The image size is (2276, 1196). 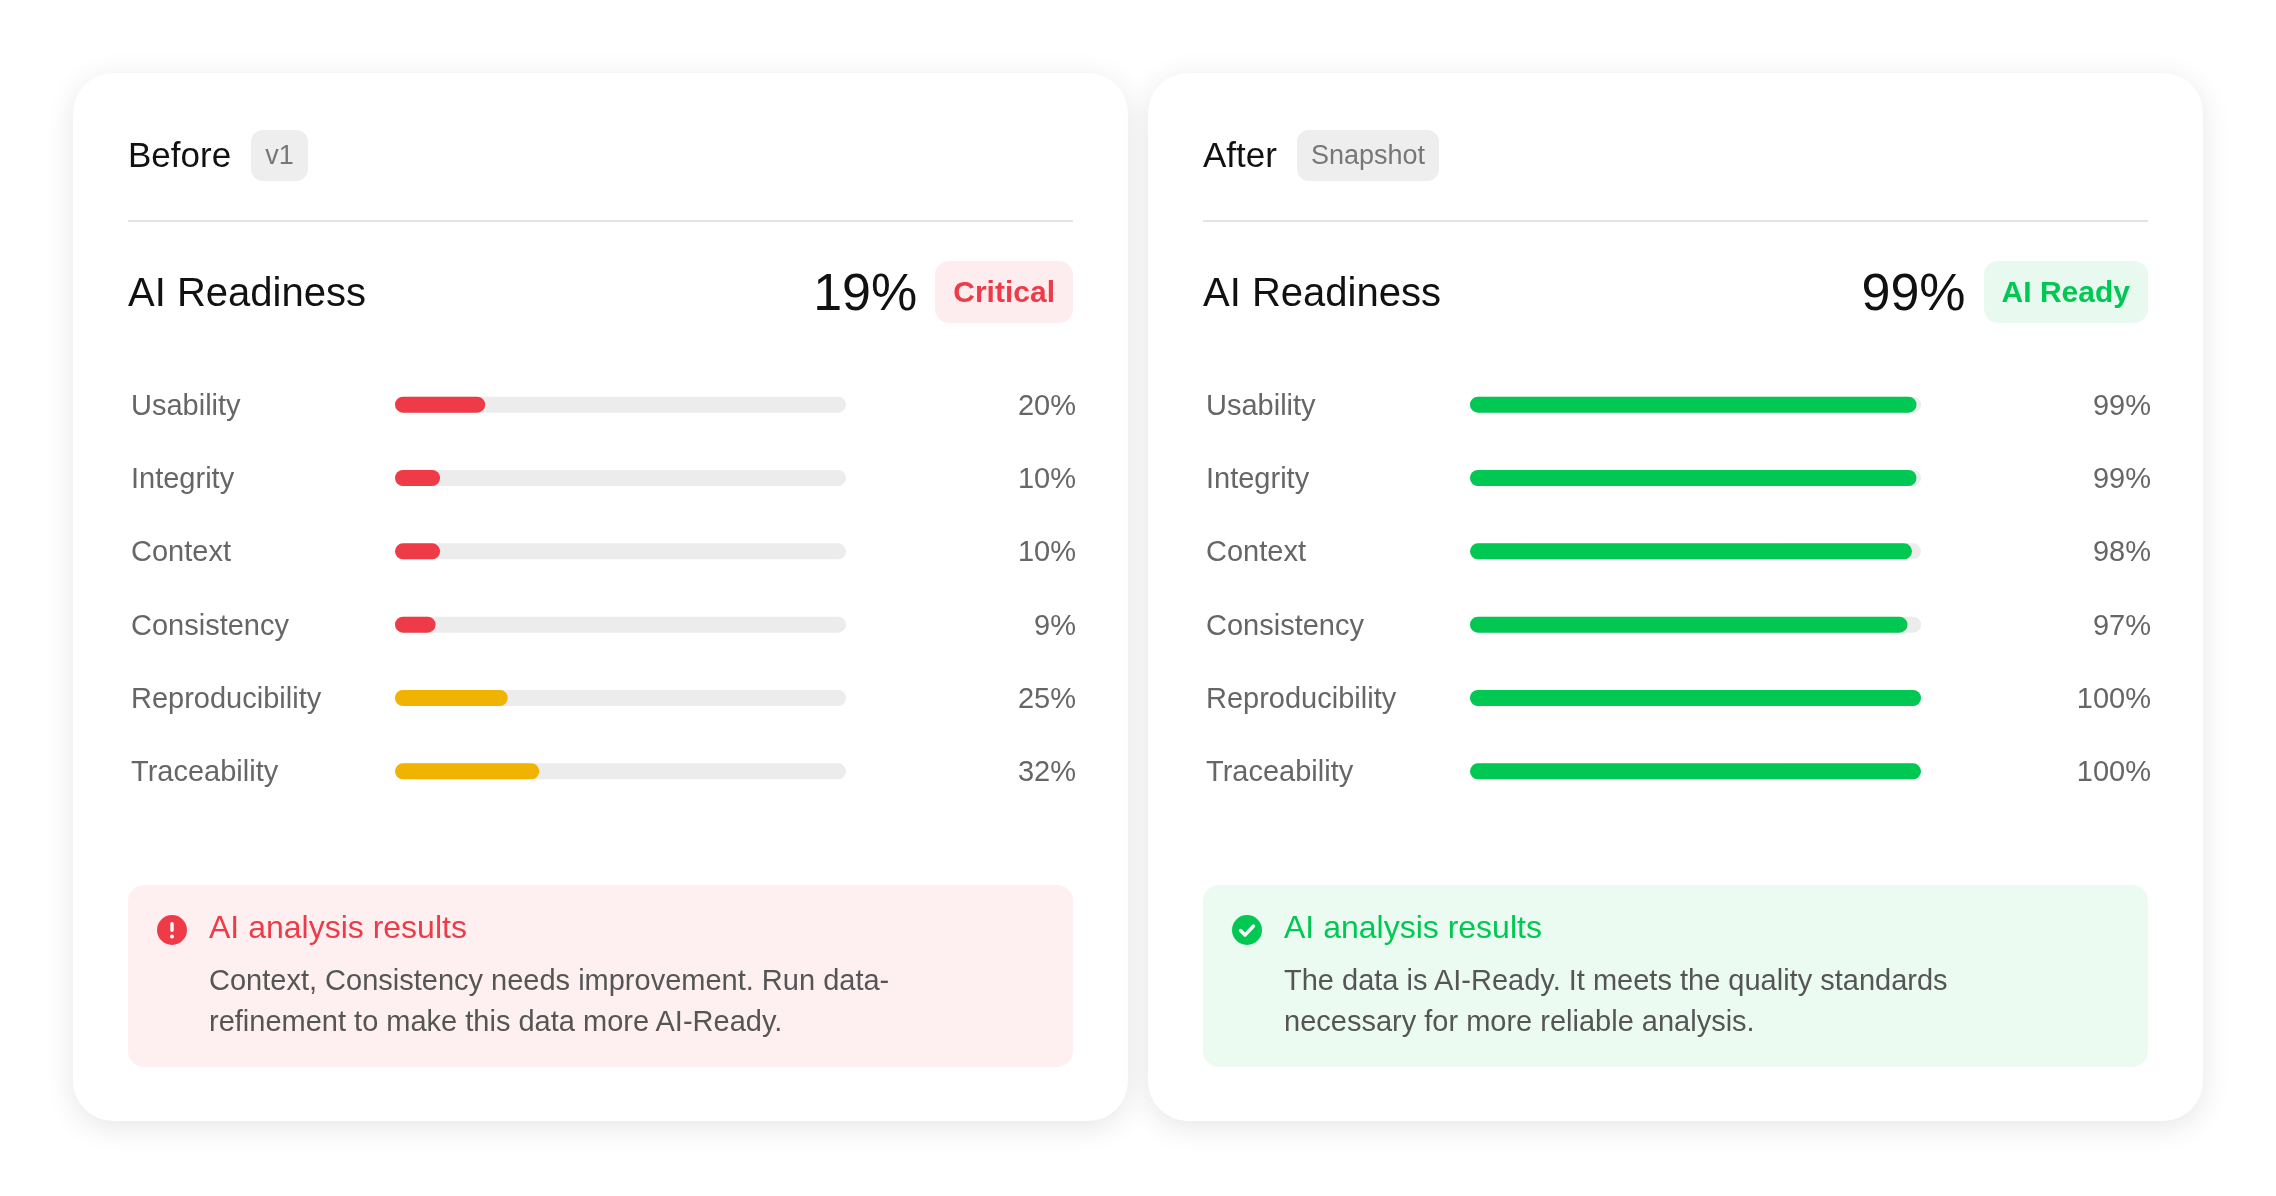 I want to click on chart-subtitle: v1, so click(x=279, y=155).